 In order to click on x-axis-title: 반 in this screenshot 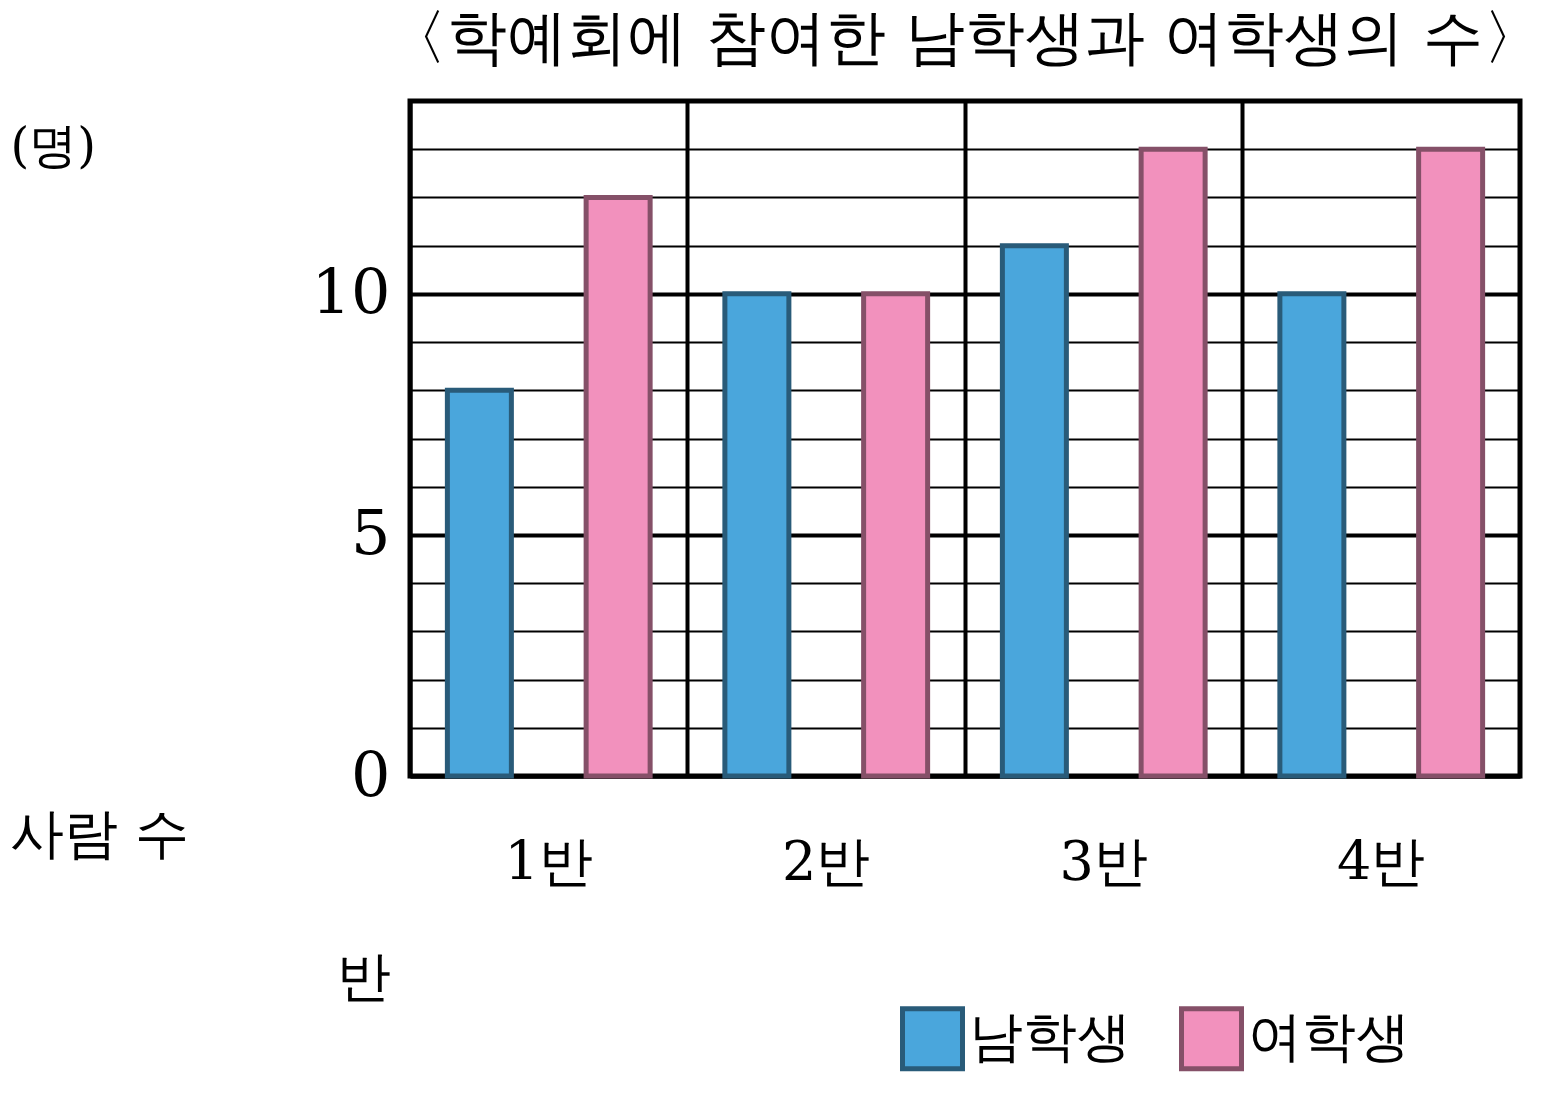, I will do `click(363, 976)`.